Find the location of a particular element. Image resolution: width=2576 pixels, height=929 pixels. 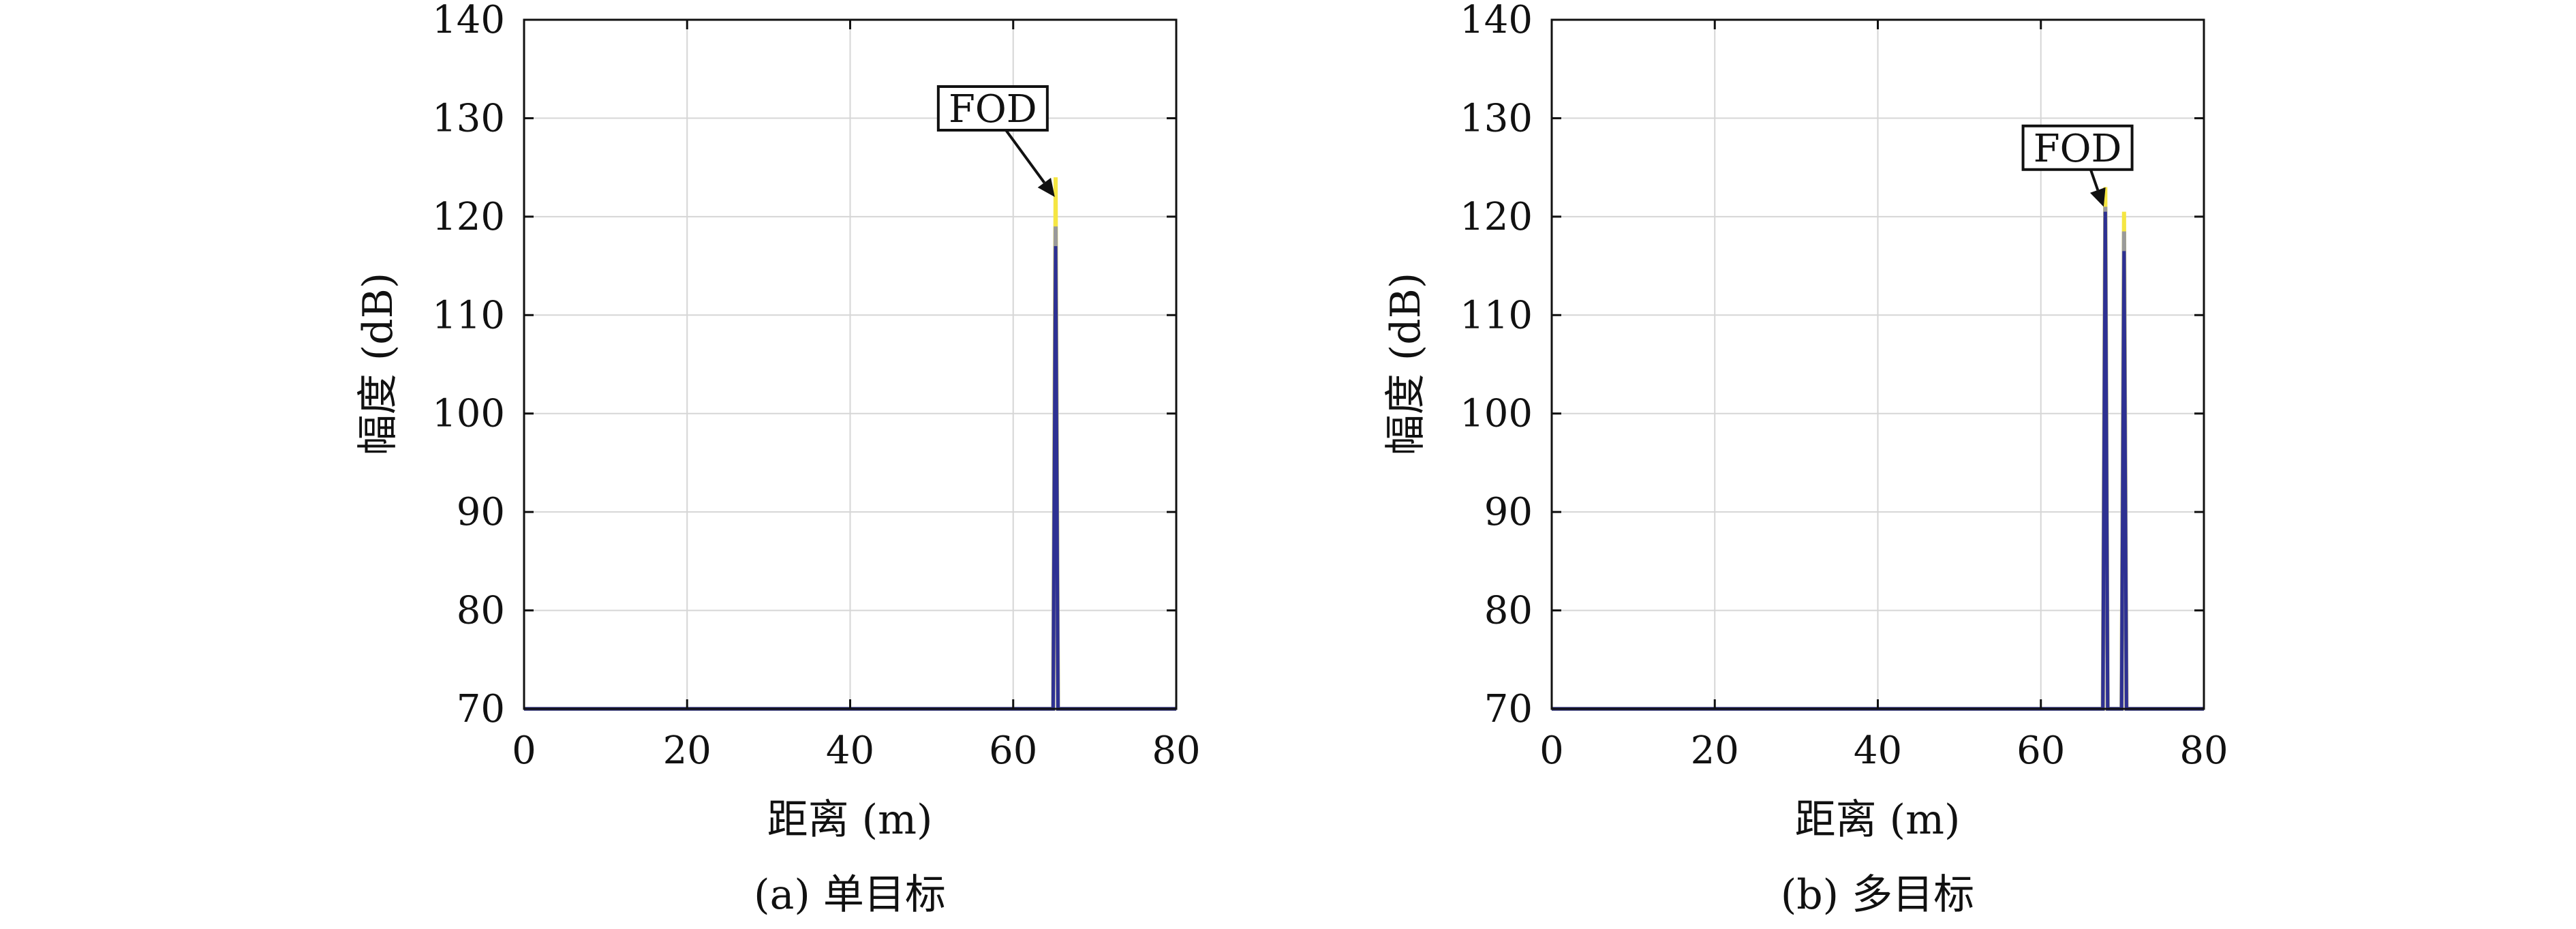

panel-b-annotation: FOD is located at coordinates (2077, 165).